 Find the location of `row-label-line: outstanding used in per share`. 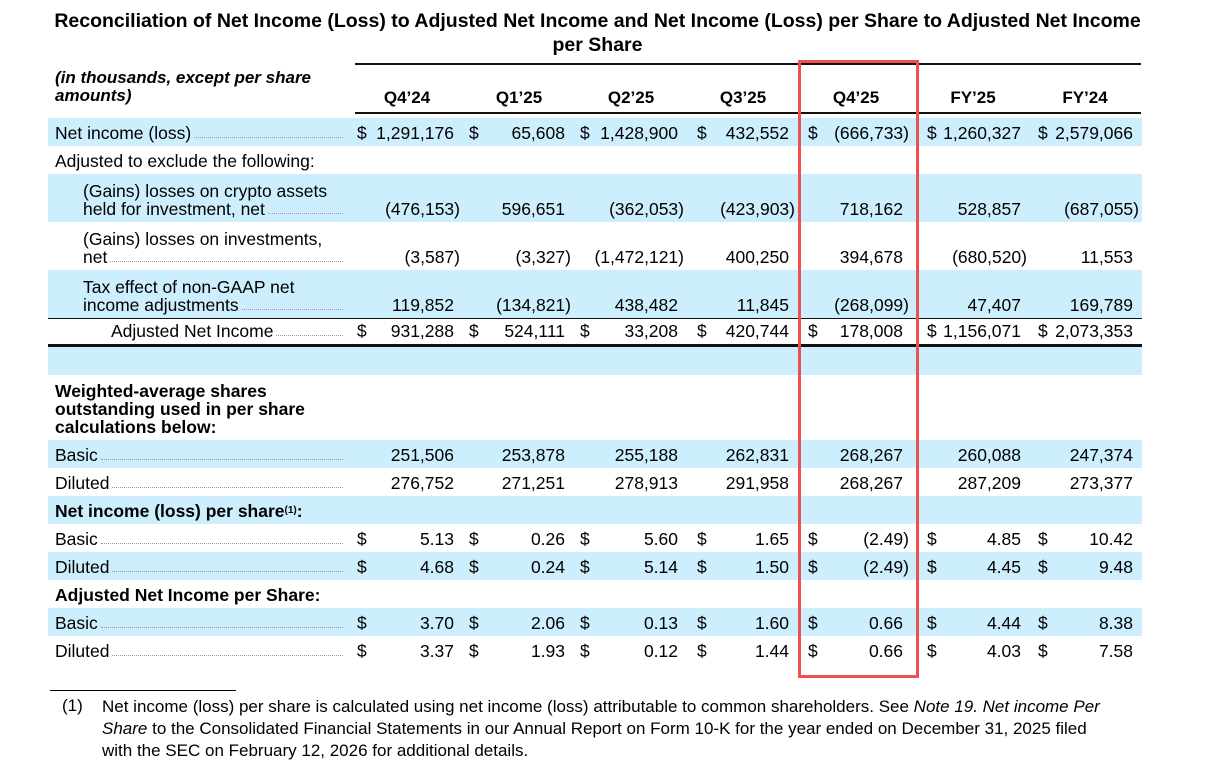

row-label-line: outstanding used in per share is located at coordinates (199, 409).